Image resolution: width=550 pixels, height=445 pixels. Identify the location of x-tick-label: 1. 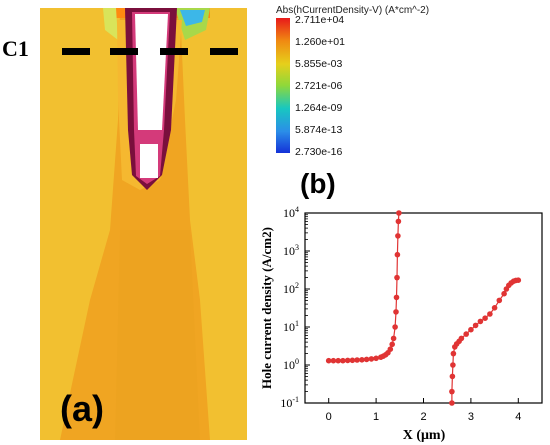
(376, 417).